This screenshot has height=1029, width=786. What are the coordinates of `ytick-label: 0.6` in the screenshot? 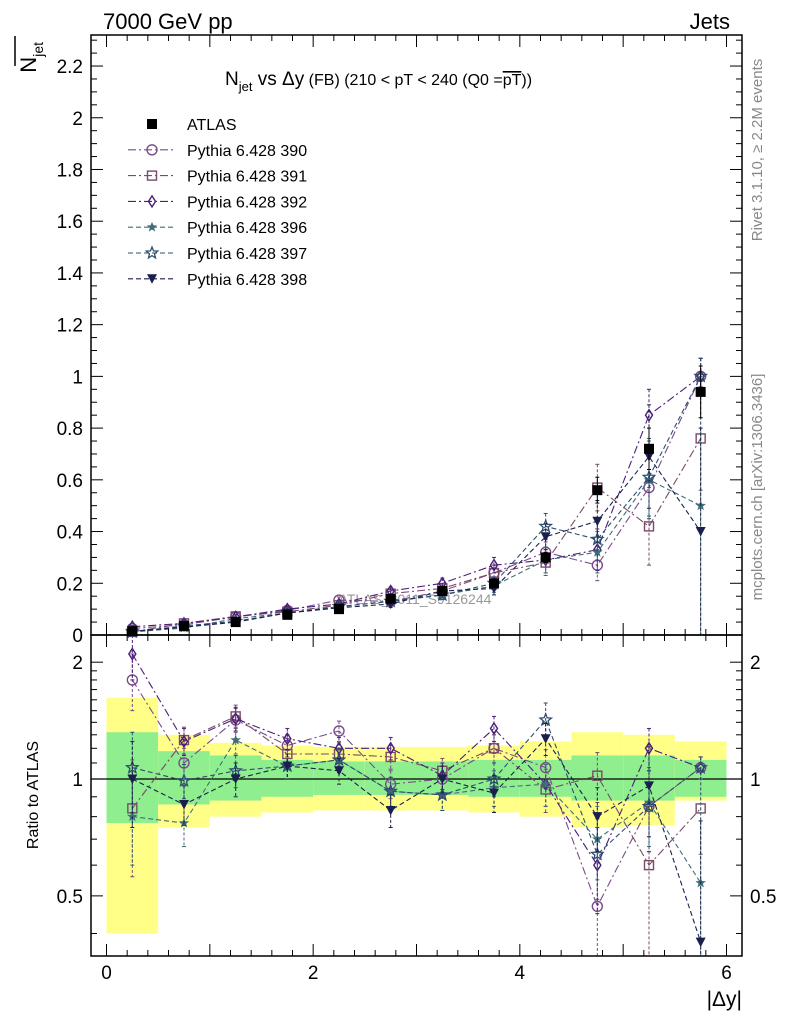 It's located at (70, 481).